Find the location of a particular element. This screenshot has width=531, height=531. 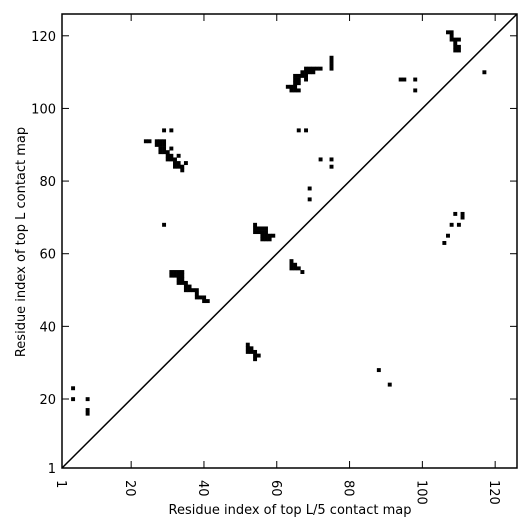

x-tick-label: 60 is located at coordinates (275, 488).